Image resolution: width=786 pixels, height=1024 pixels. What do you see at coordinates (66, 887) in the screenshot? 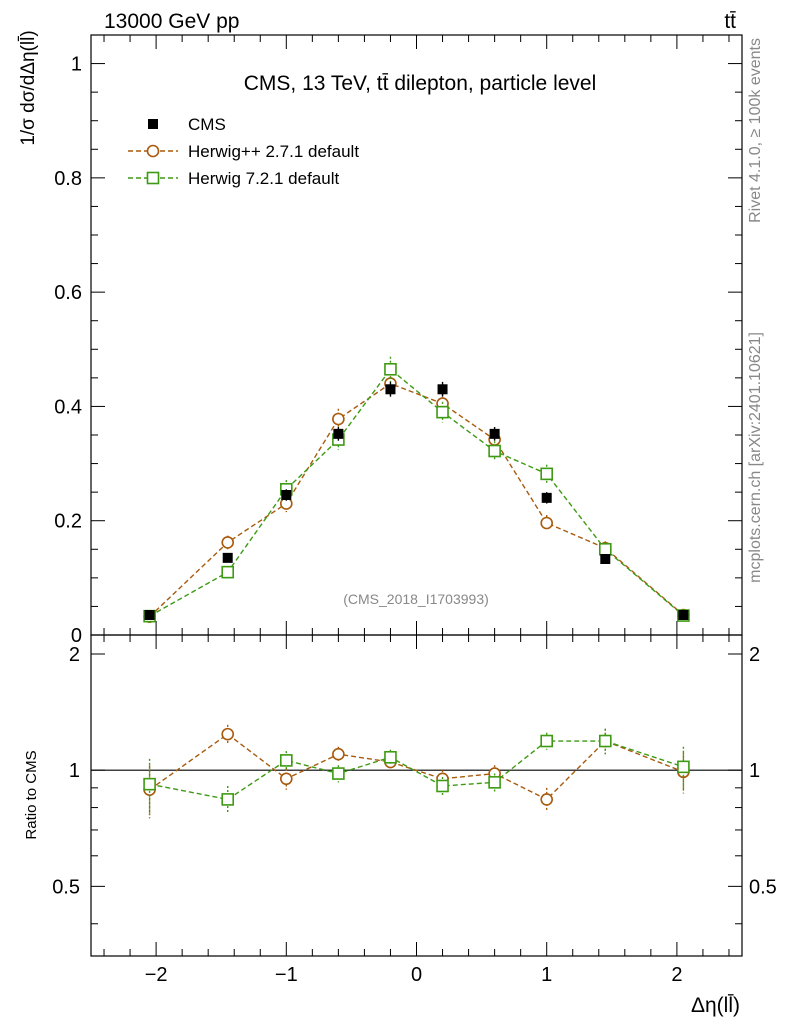
I see `ratio-tick-label: 0.5` at bounding box center [66, 887].